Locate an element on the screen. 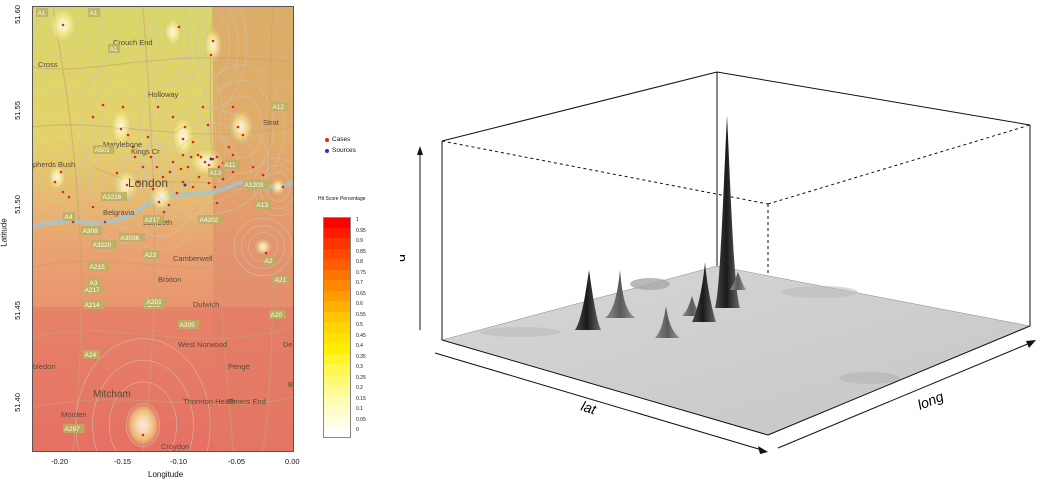 This screenshot has height=490, width=1043. y-tick-51.45: 51.45 is located at coordinates (17, 310).